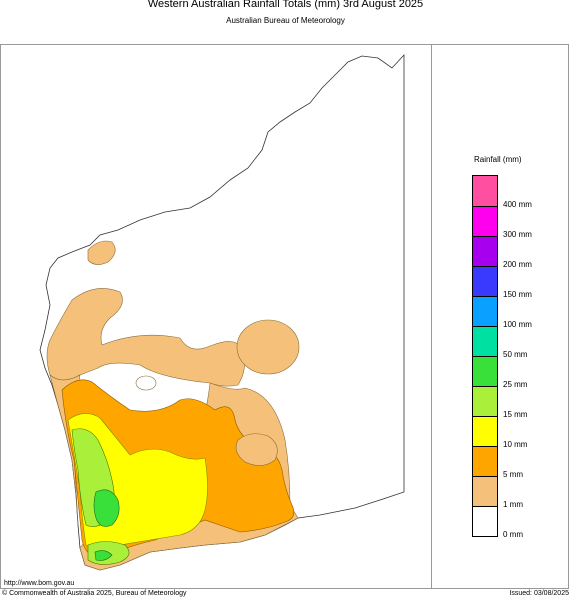 The width and height of the screenshot is (571, 600). I want to click on legend-tick-label: 100 mm, so click(517, 324).